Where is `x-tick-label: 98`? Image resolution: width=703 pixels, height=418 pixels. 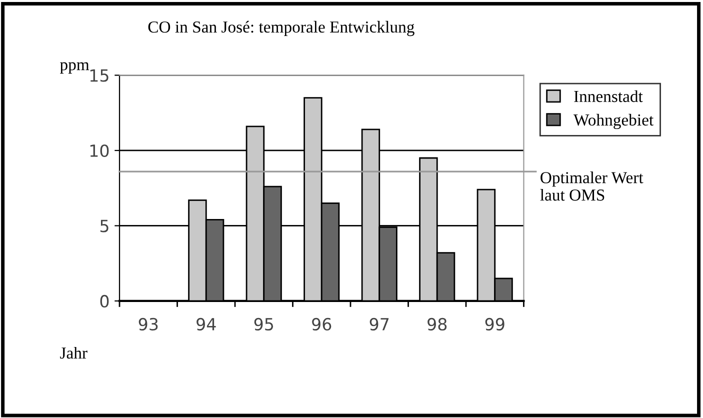
x-tick-label: 98 is located at coordinates (437, 324).